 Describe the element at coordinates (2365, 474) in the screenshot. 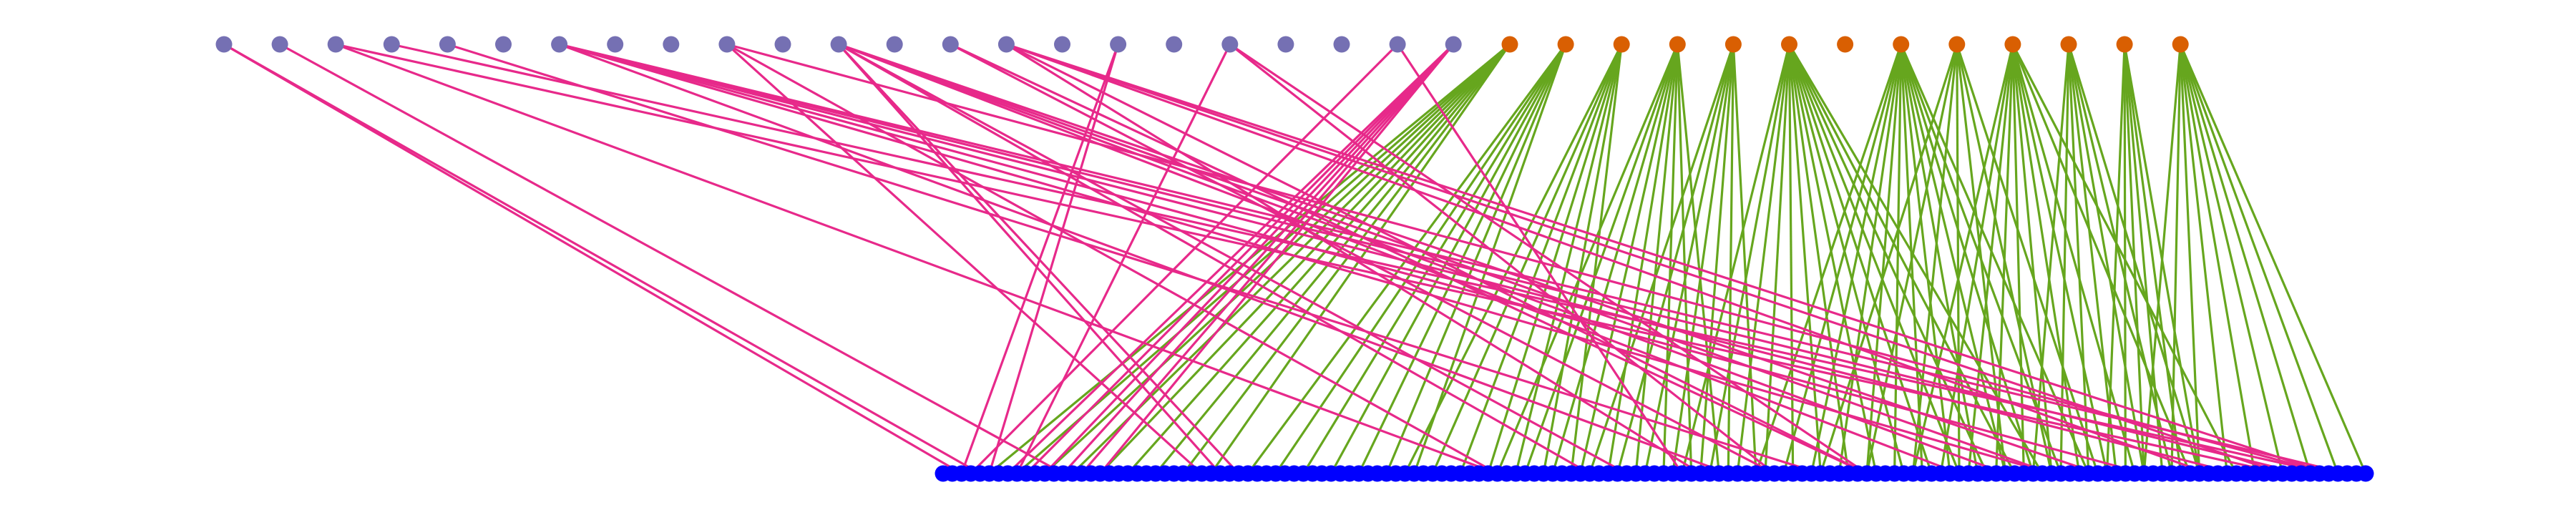

I see `bottom-node` at that location.